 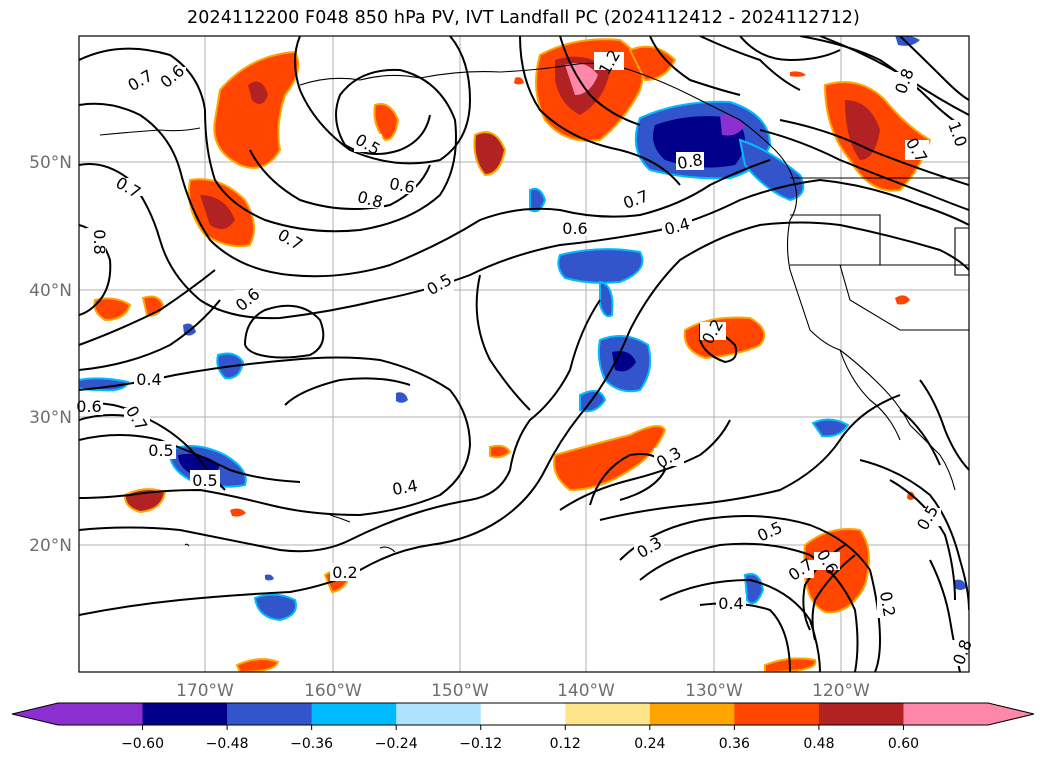 I want to click on lon-label: 170°W, so click(x=205, y=691).